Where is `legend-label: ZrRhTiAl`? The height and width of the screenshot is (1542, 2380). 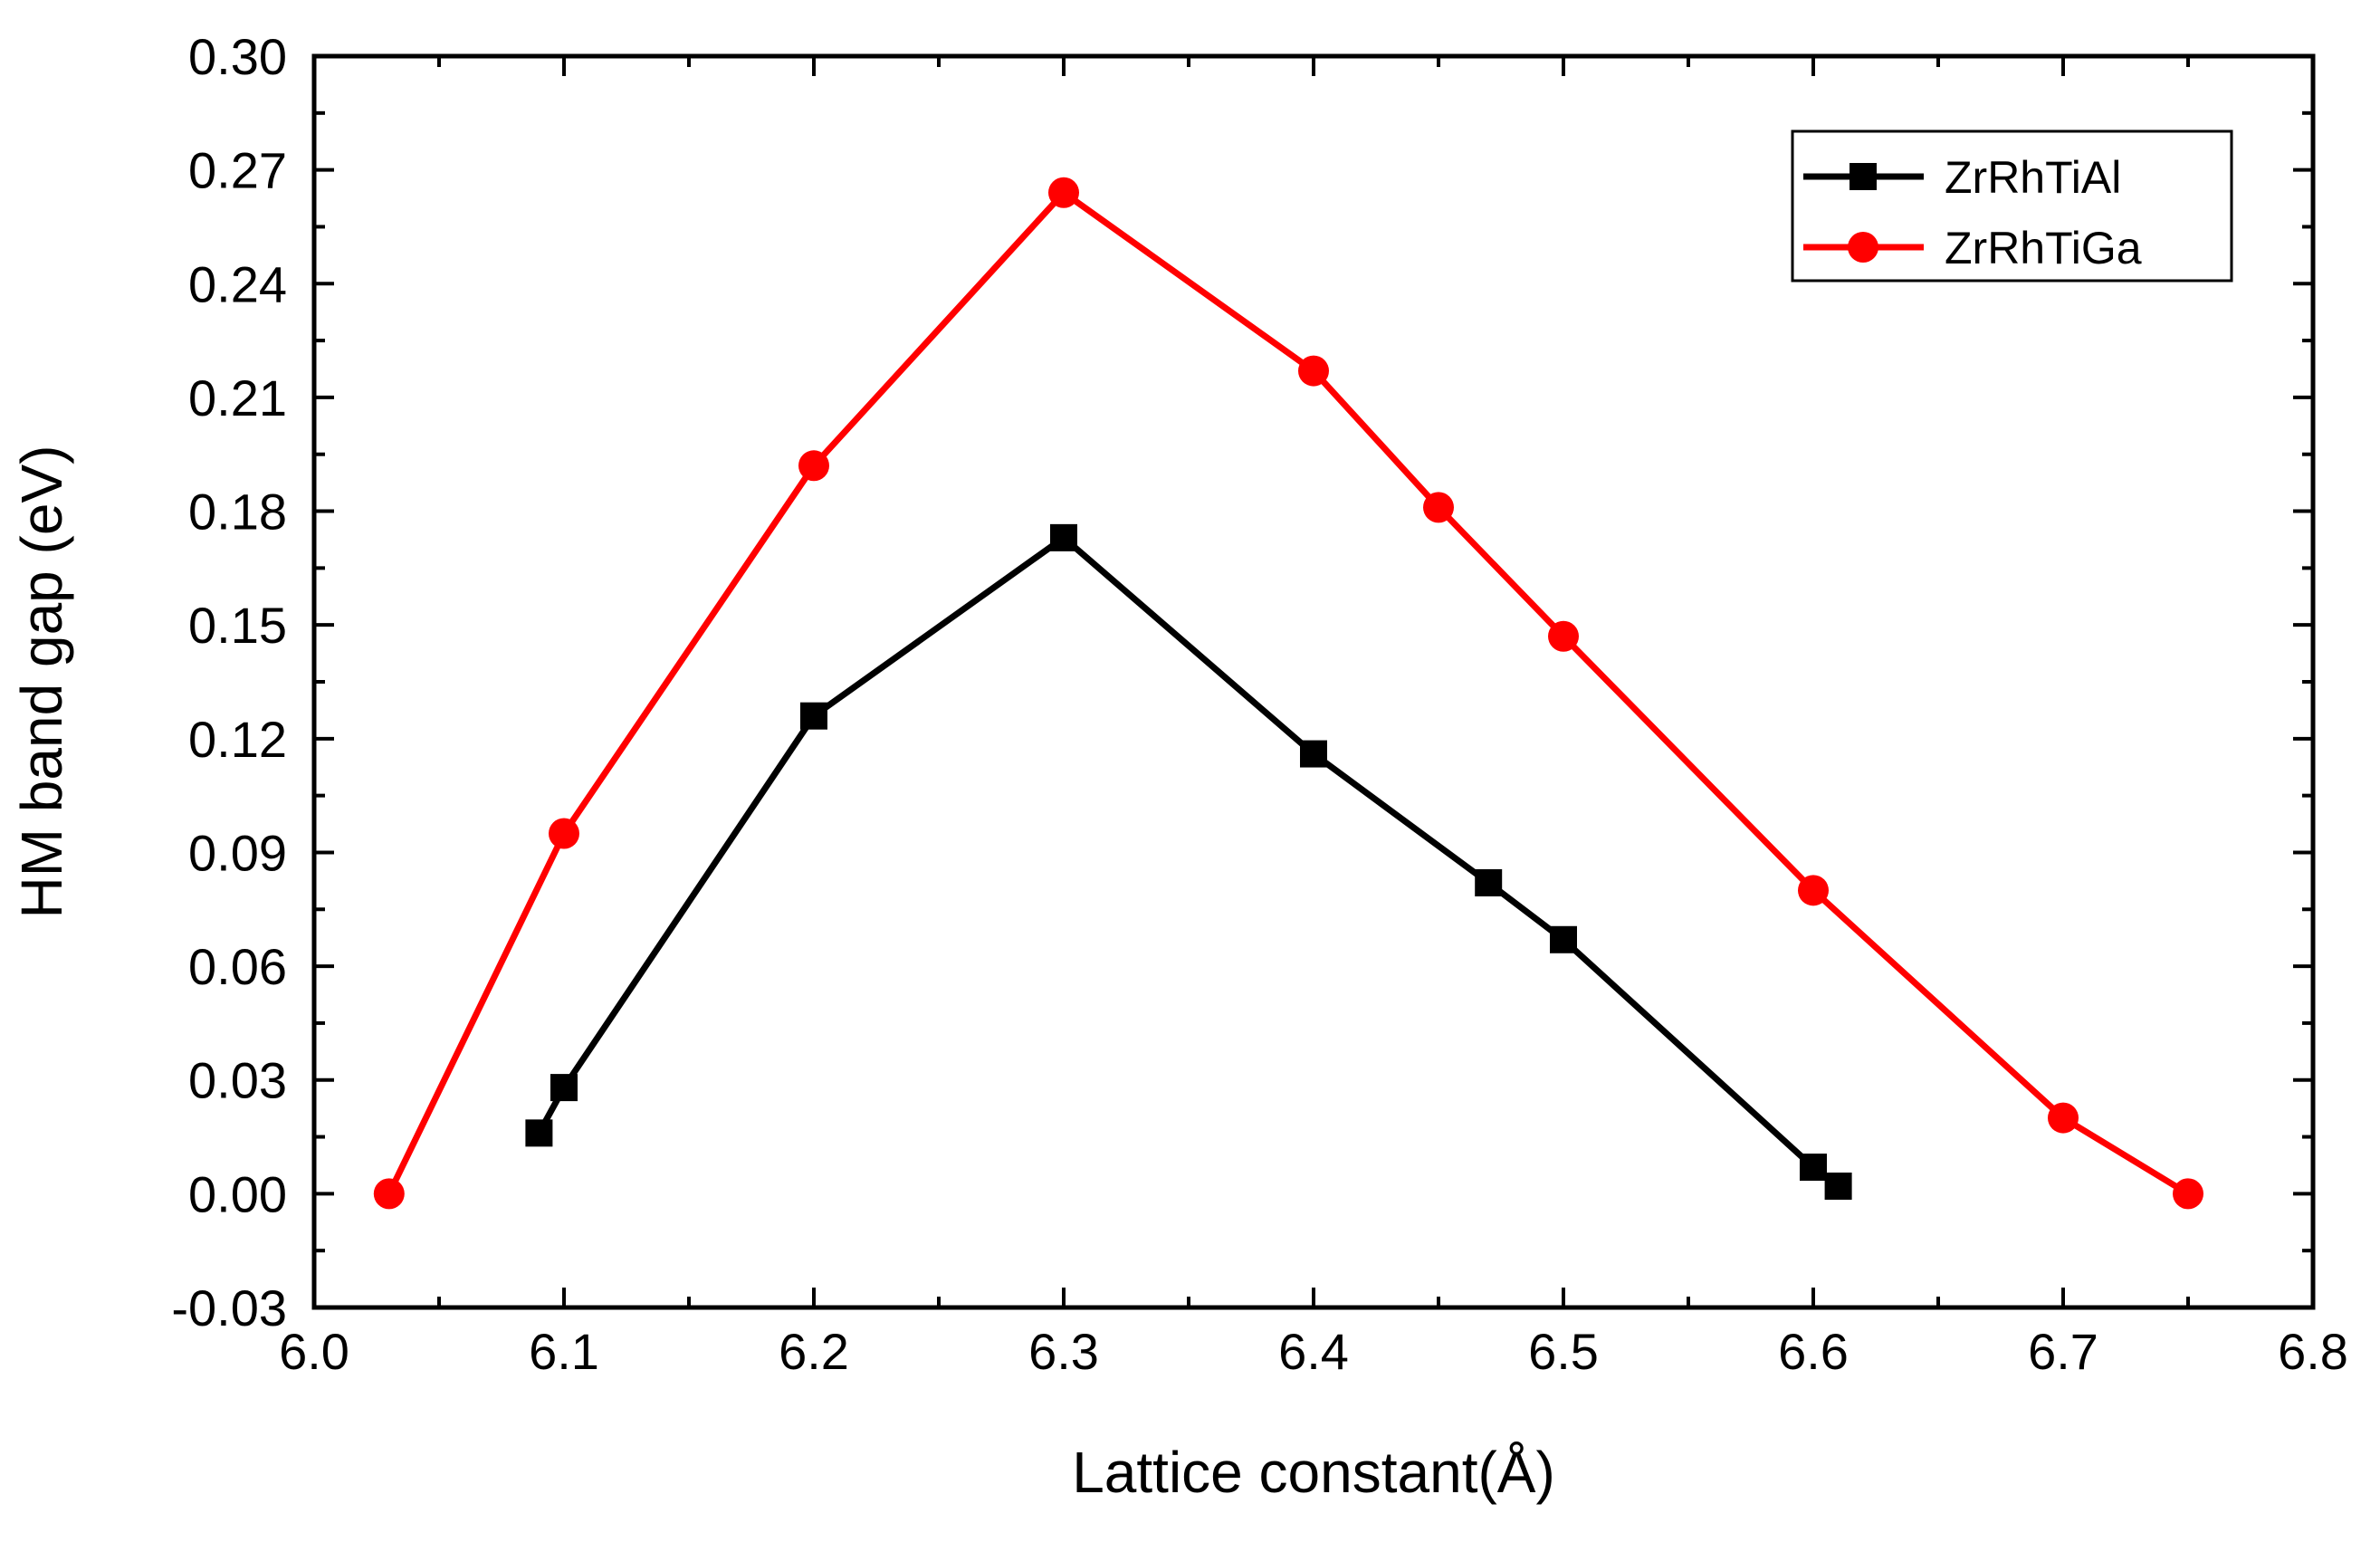 legend-label: ZrRhTiAl is located at coordinates (2033, 177).